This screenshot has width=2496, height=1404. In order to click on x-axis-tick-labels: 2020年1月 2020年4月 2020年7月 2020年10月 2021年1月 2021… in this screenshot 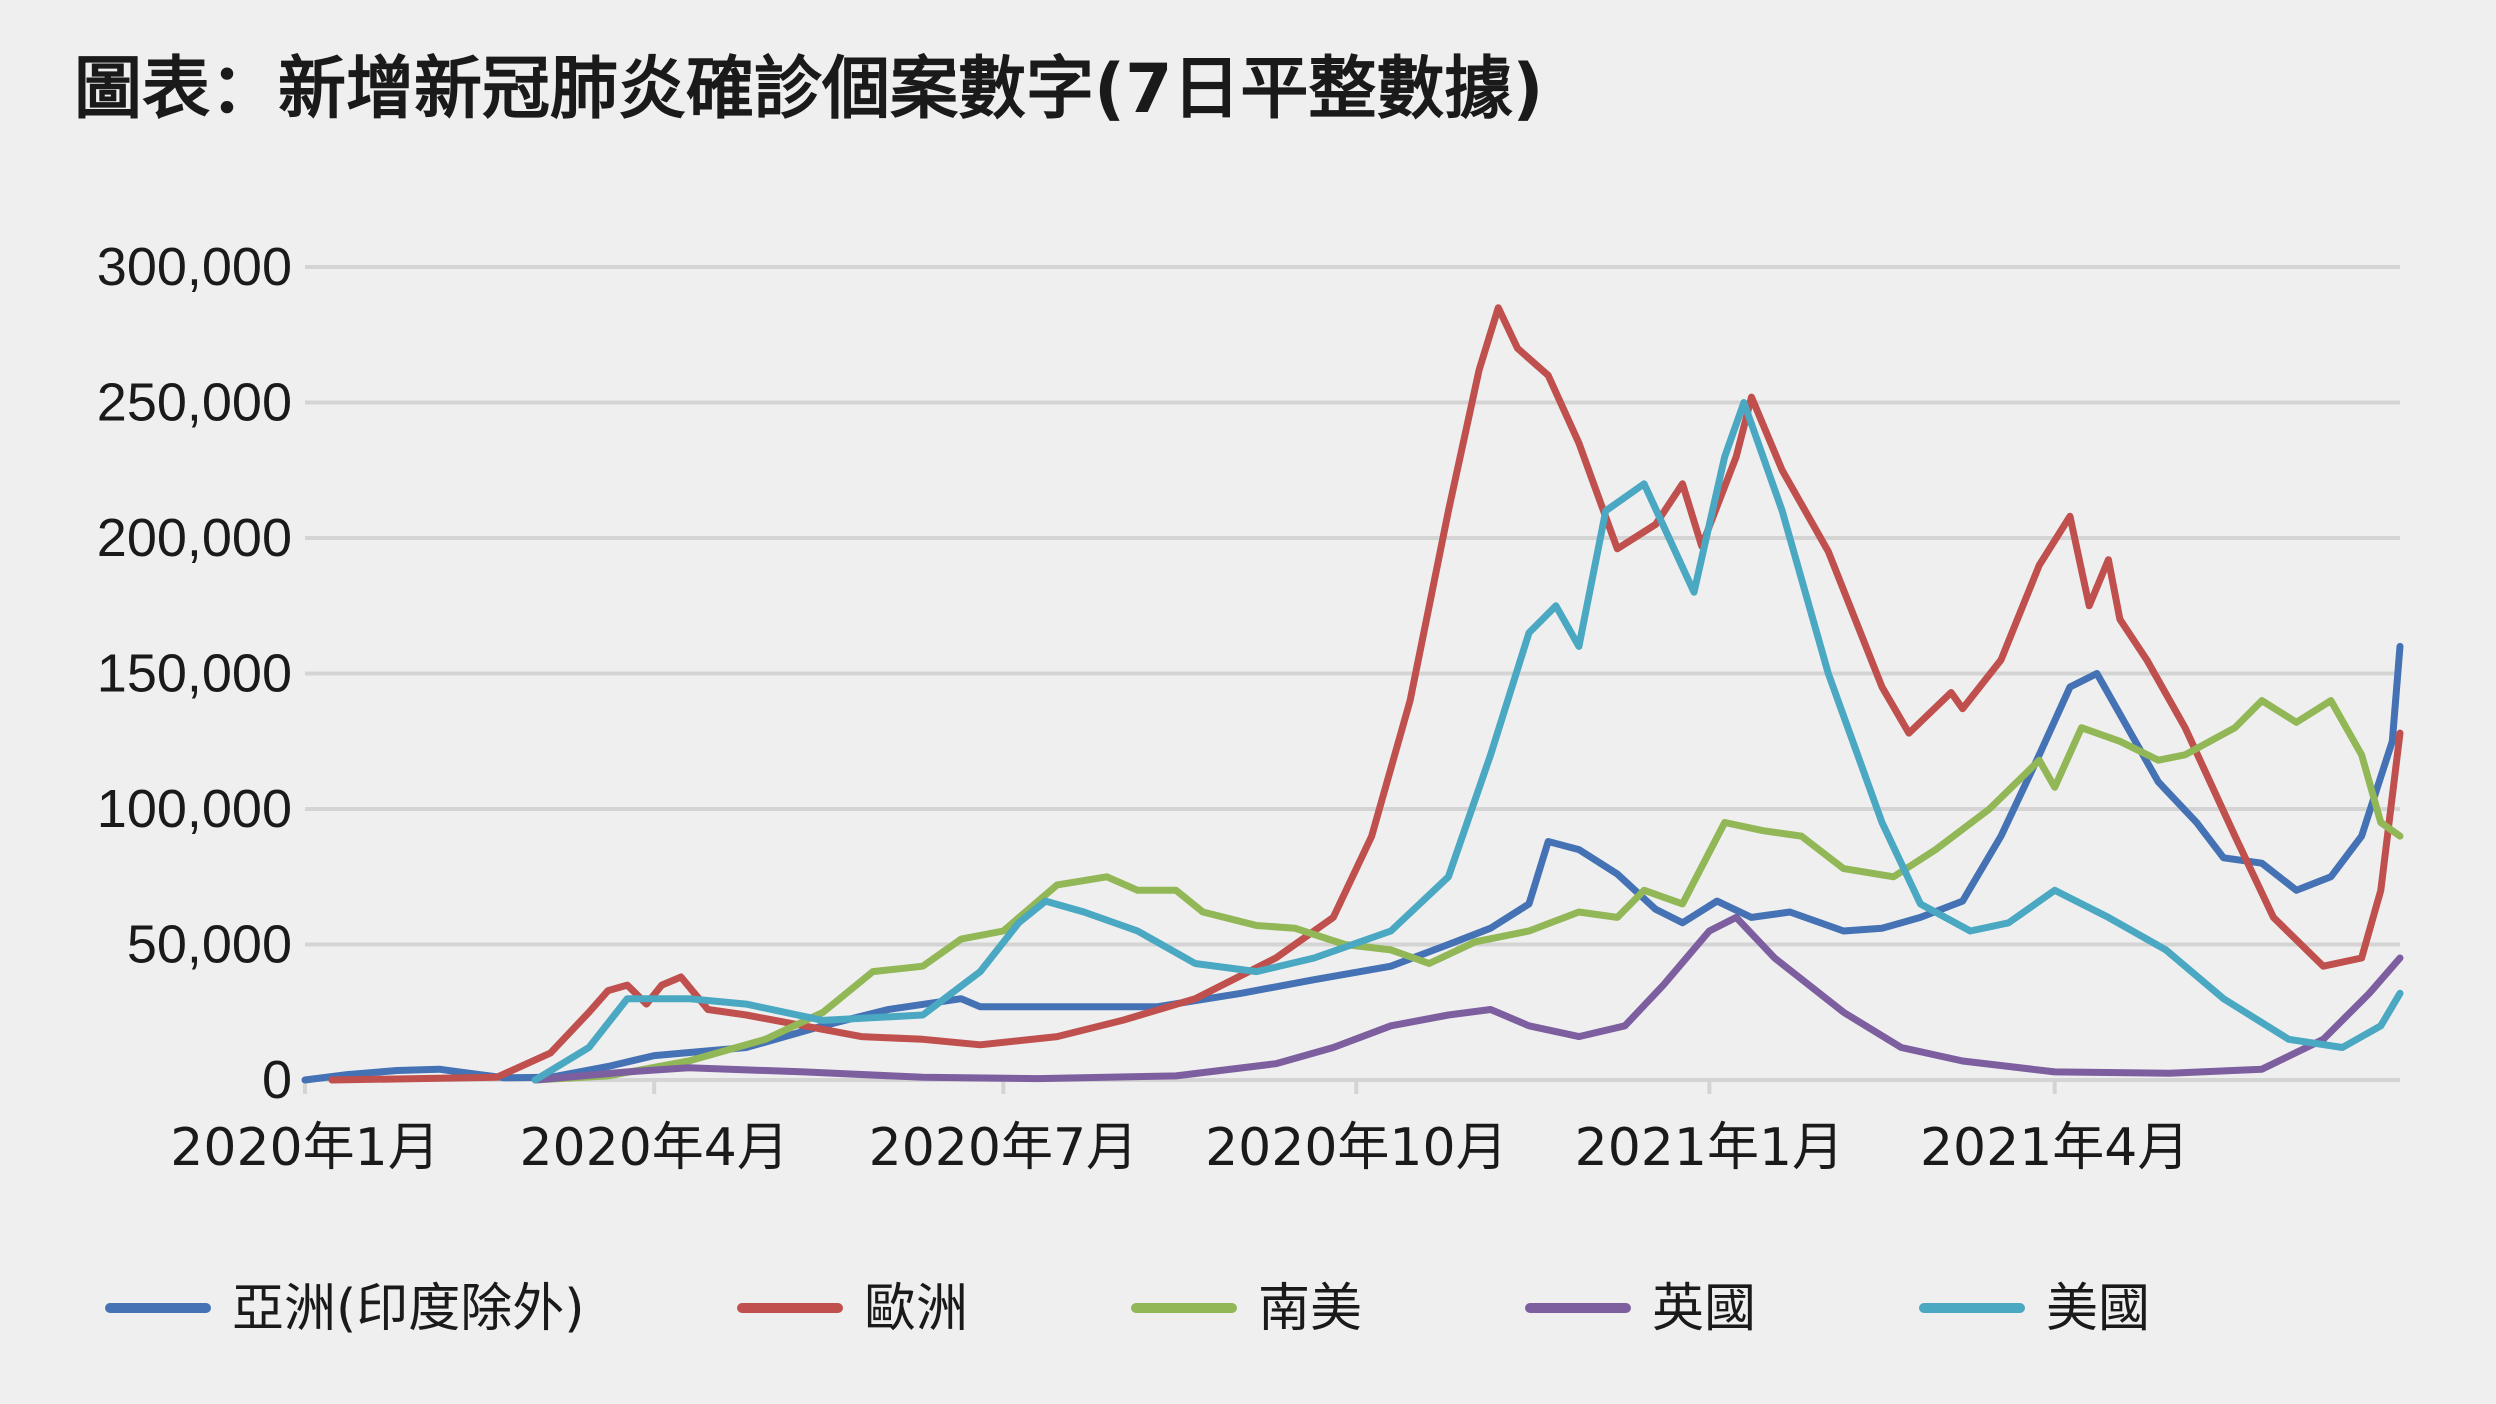, I will do `click(1179, 1148)`.